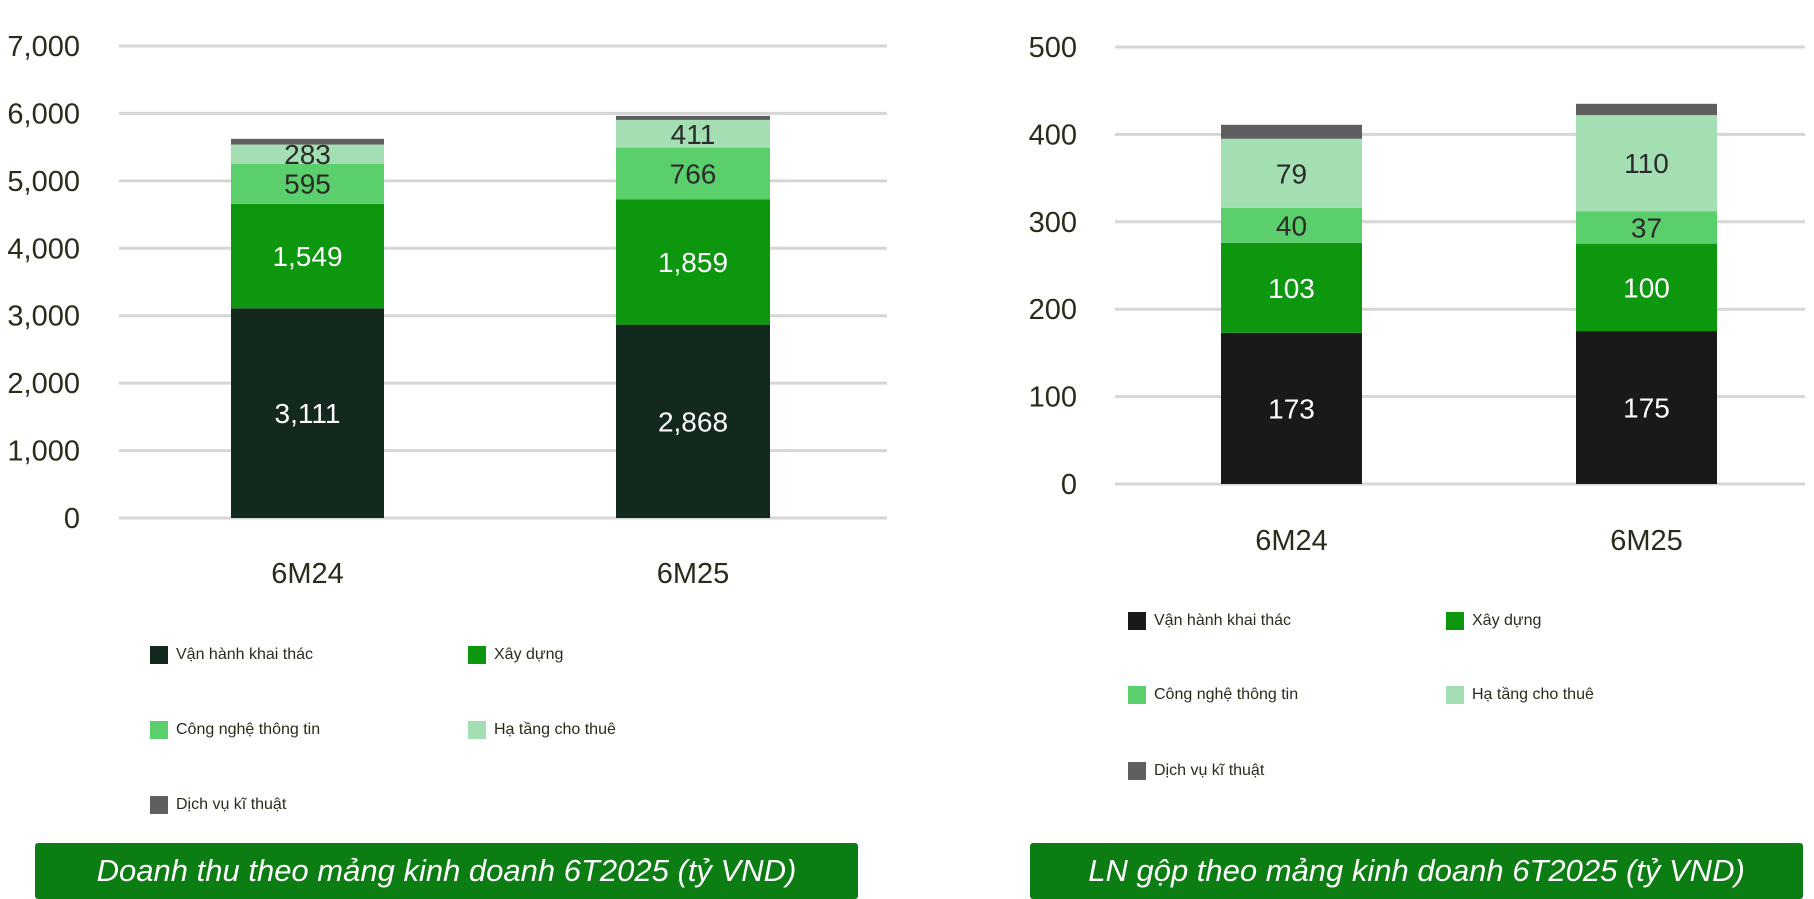 The height and width of the screenshot is (899, 1814). Describe the element at coordinates (43, 249) in the screenshot. I see `y-tick-label: 4,000` at that location.